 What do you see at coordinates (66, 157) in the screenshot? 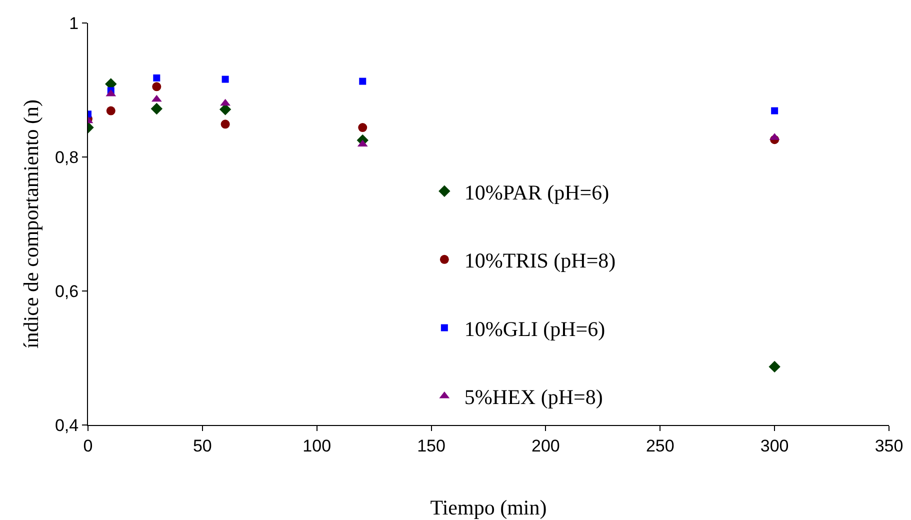
I see `y-tick-label: 0,8` at bounding box center [66, 157].